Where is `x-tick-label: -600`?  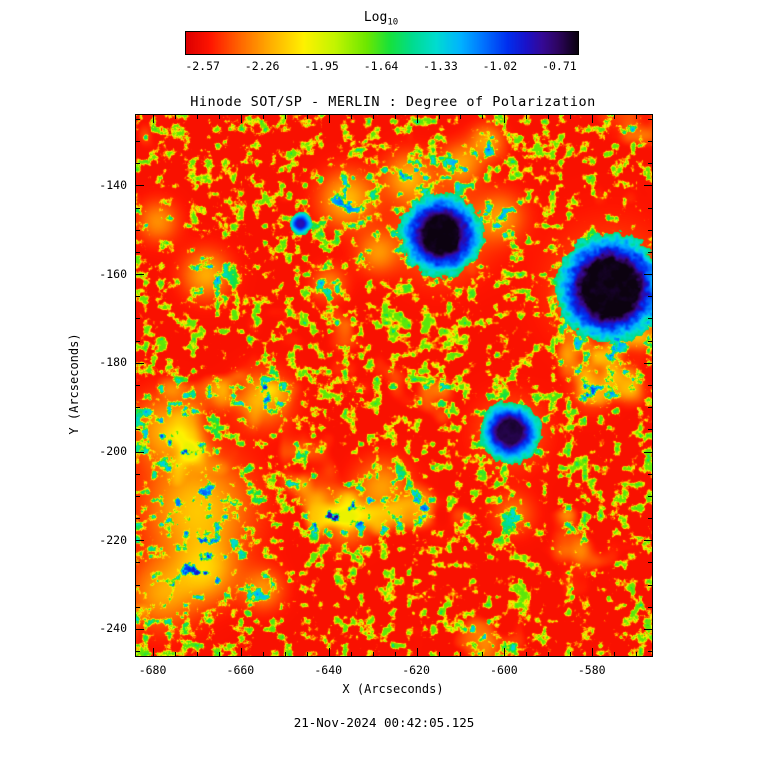
x-tick-label: -600 is located at coordinates (504, 670).